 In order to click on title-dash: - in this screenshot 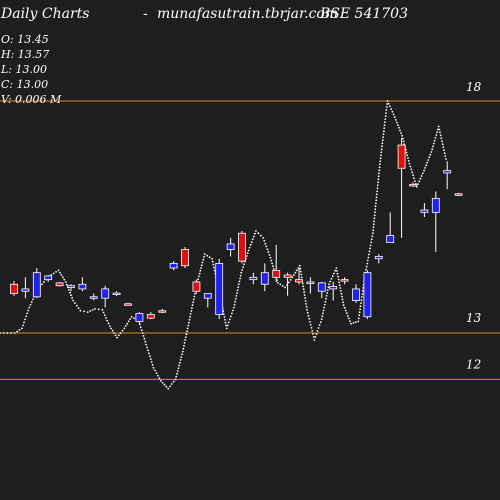, I will do `click(145, 14)`.